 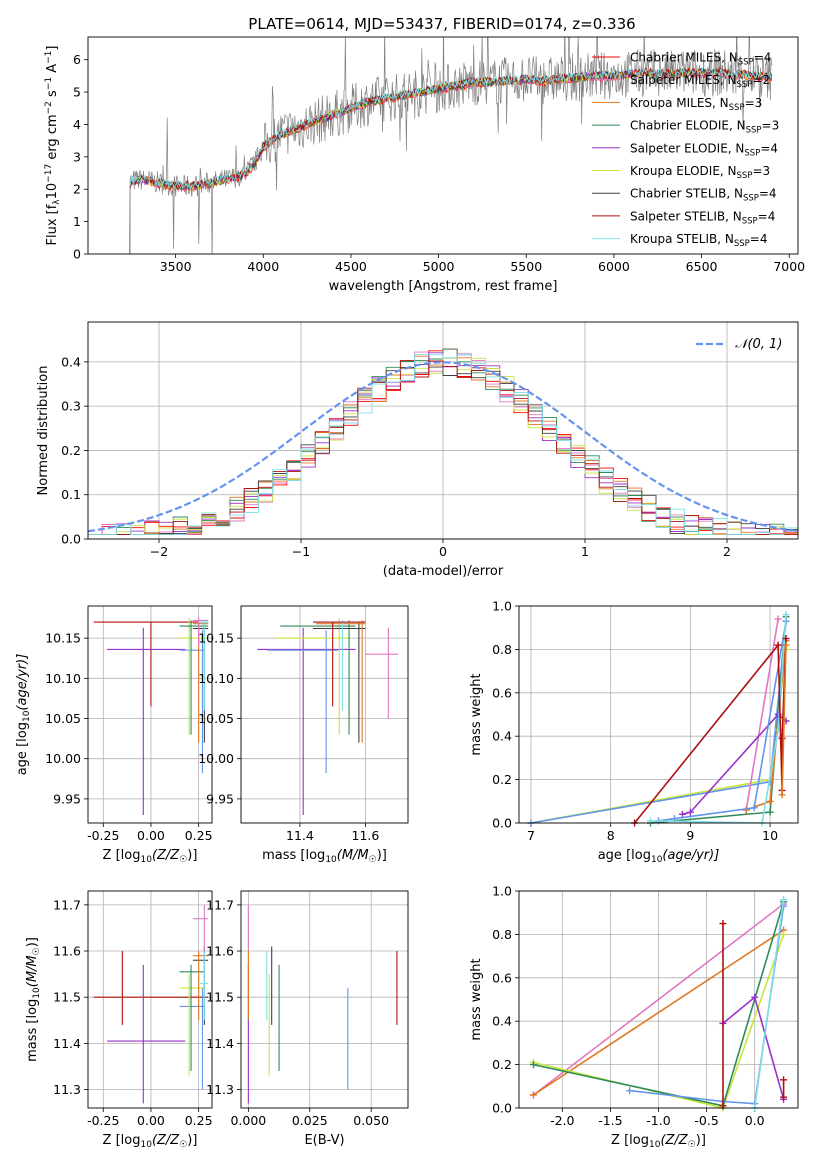 What do you see at coordinates (614, 266) in the screenshot?
I see `x-tick-label: 6000` at bounding box center [614, 266].